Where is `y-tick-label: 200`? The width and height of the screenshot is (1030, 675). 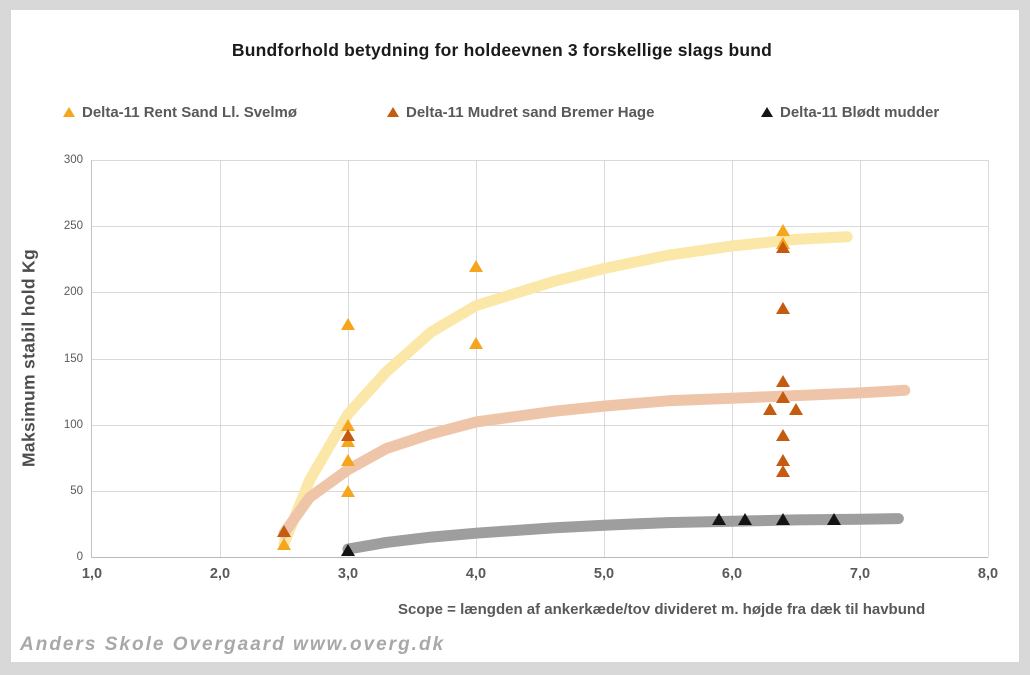 y-tick-label: 200 is located at coordinates (73, 292).